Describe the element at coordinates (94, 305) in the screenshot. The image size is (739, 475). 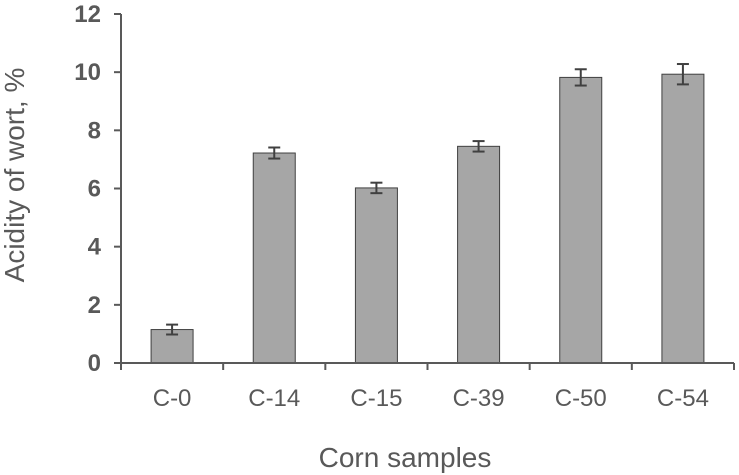
I see `y-tick-label: 2` at that location.